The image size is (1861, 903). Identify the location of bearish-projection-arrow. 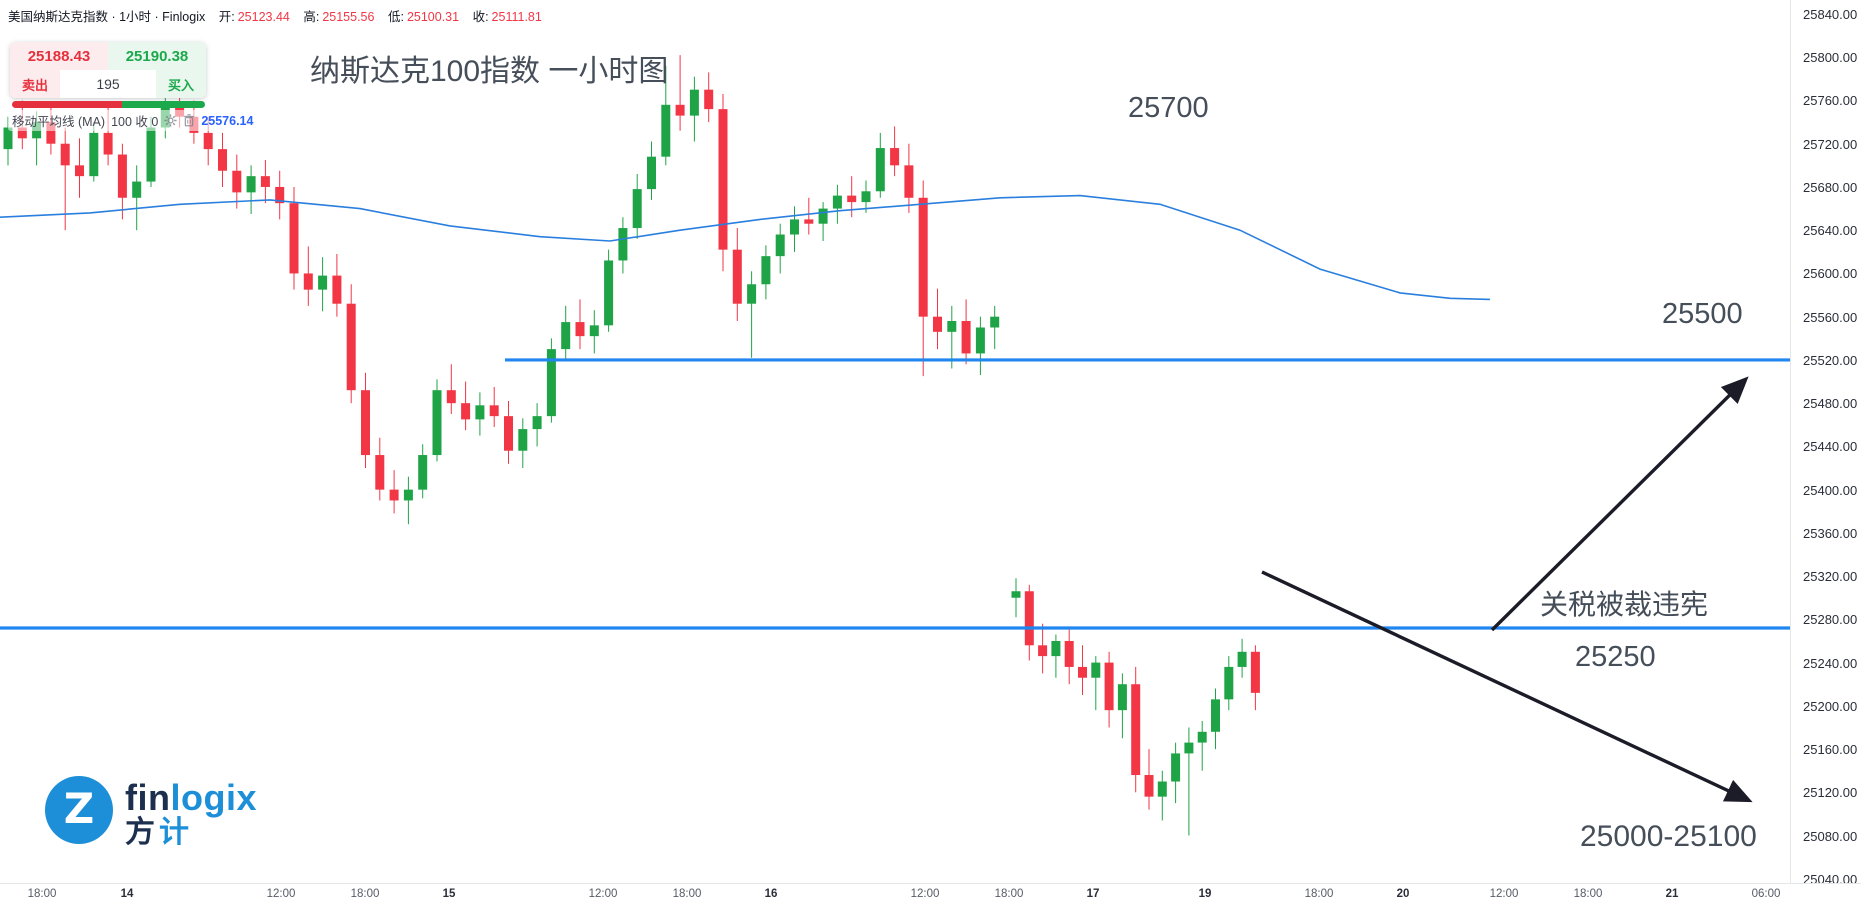
(1507, 686).